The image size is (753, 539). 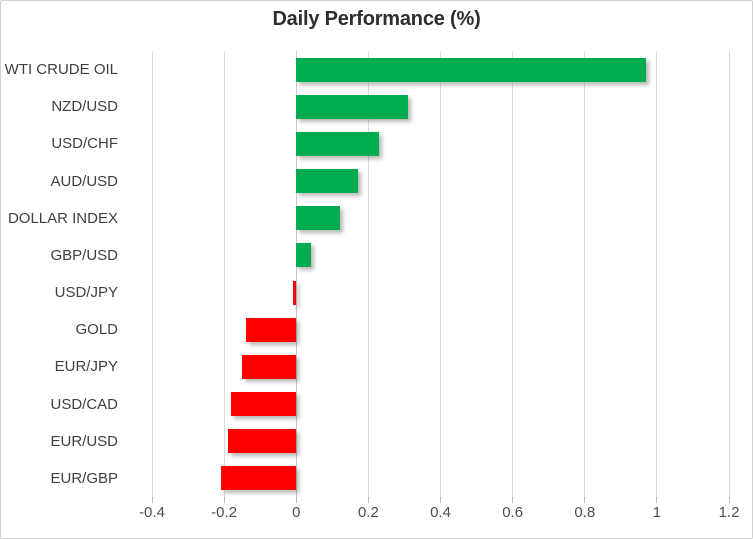 I want to click on x-tick-label: 0.2, so click(x=368, y=512).